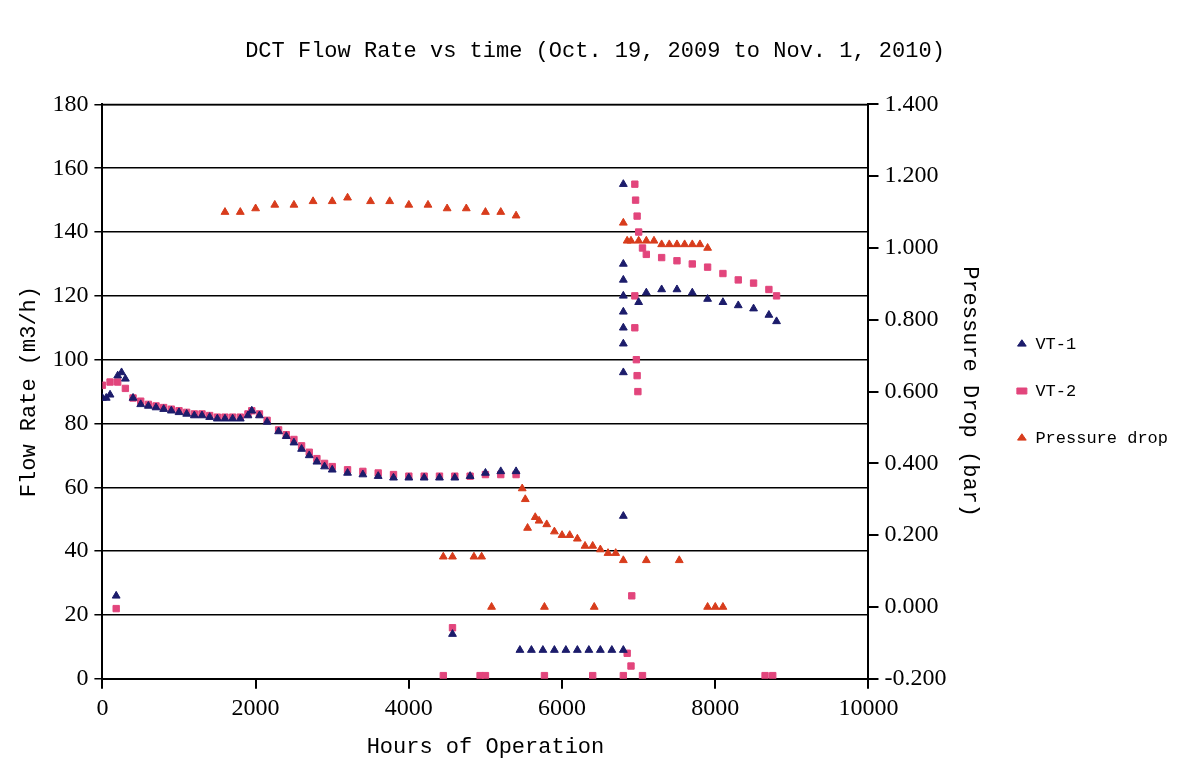  I want to click on legend-label: VT-1, so click(1056, 344).